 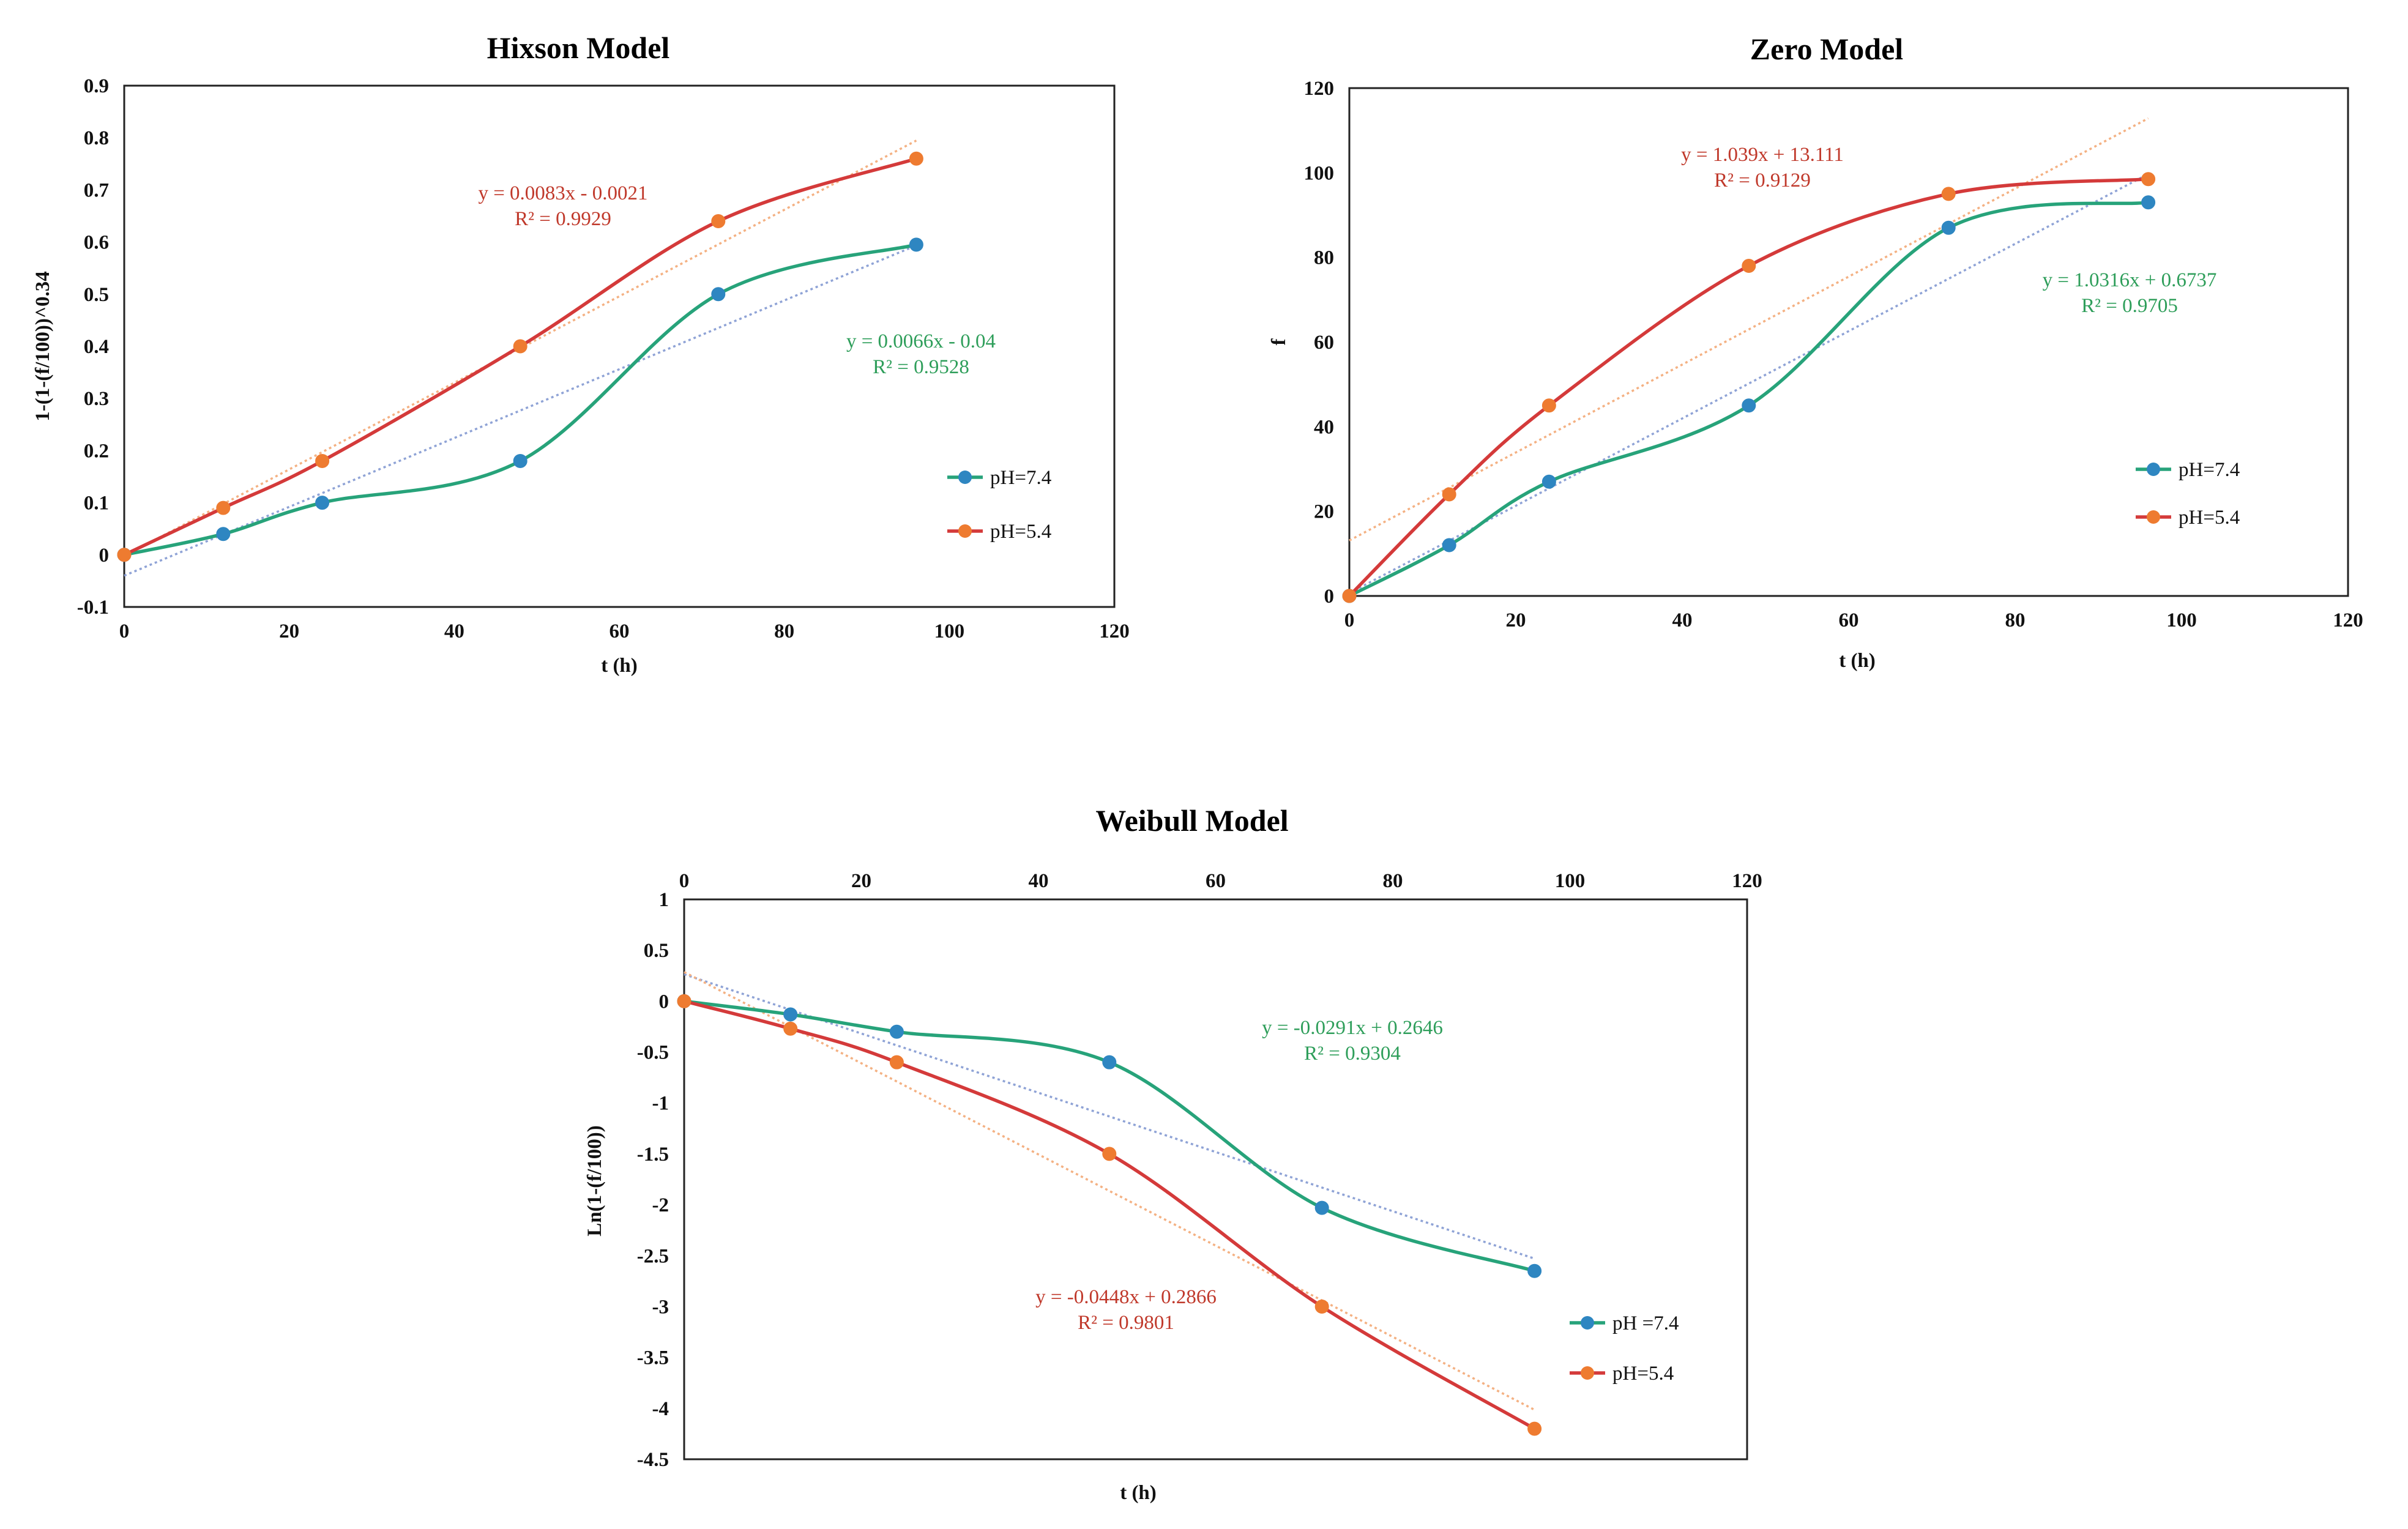 I want to click on y-tick-label: -2.5, so click(x=653, y=1256).